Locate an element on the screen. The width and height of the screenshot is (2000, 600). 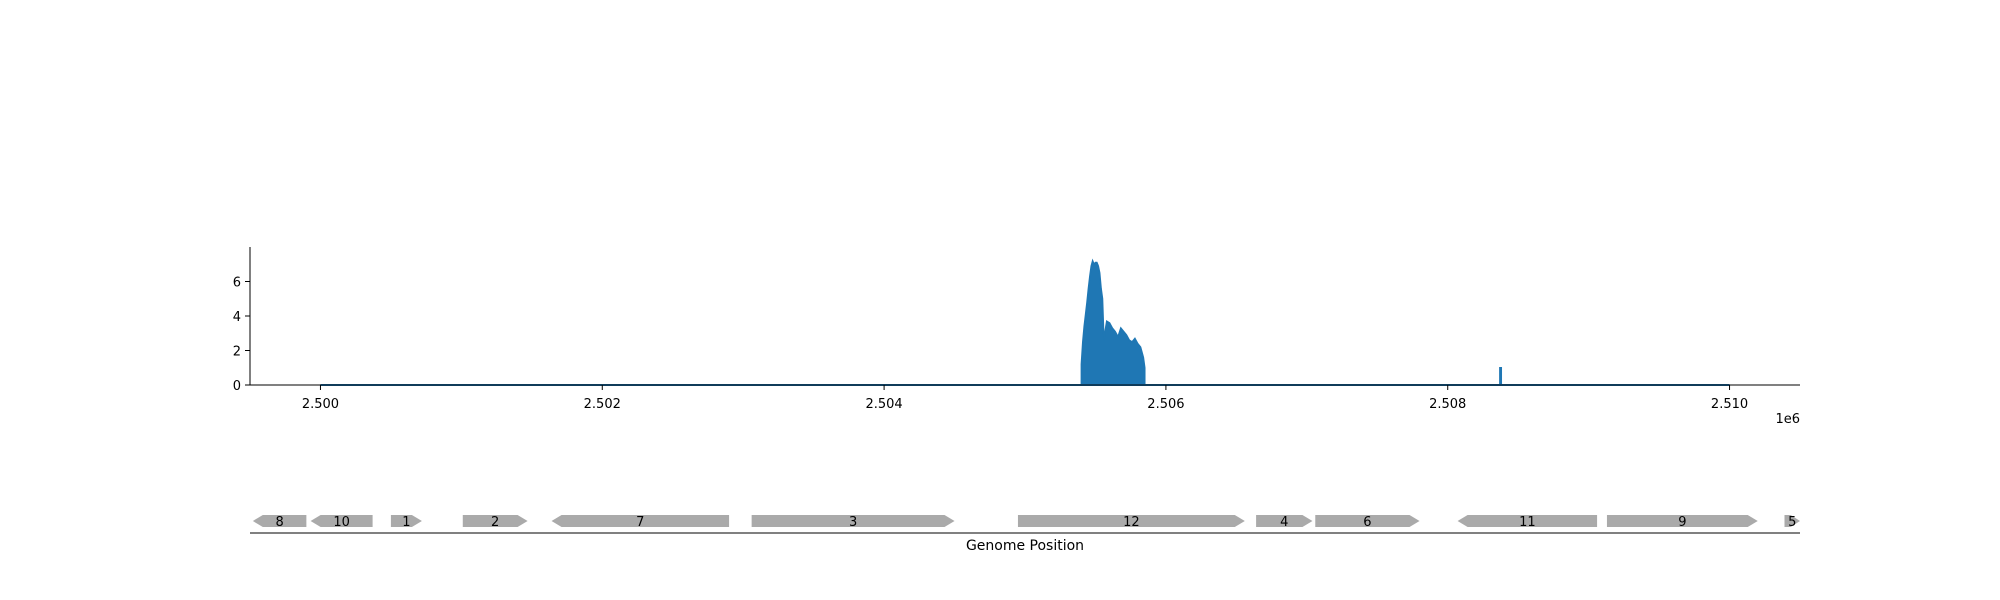
gene-label-9: 9 is located at coordinates (1682, 522).